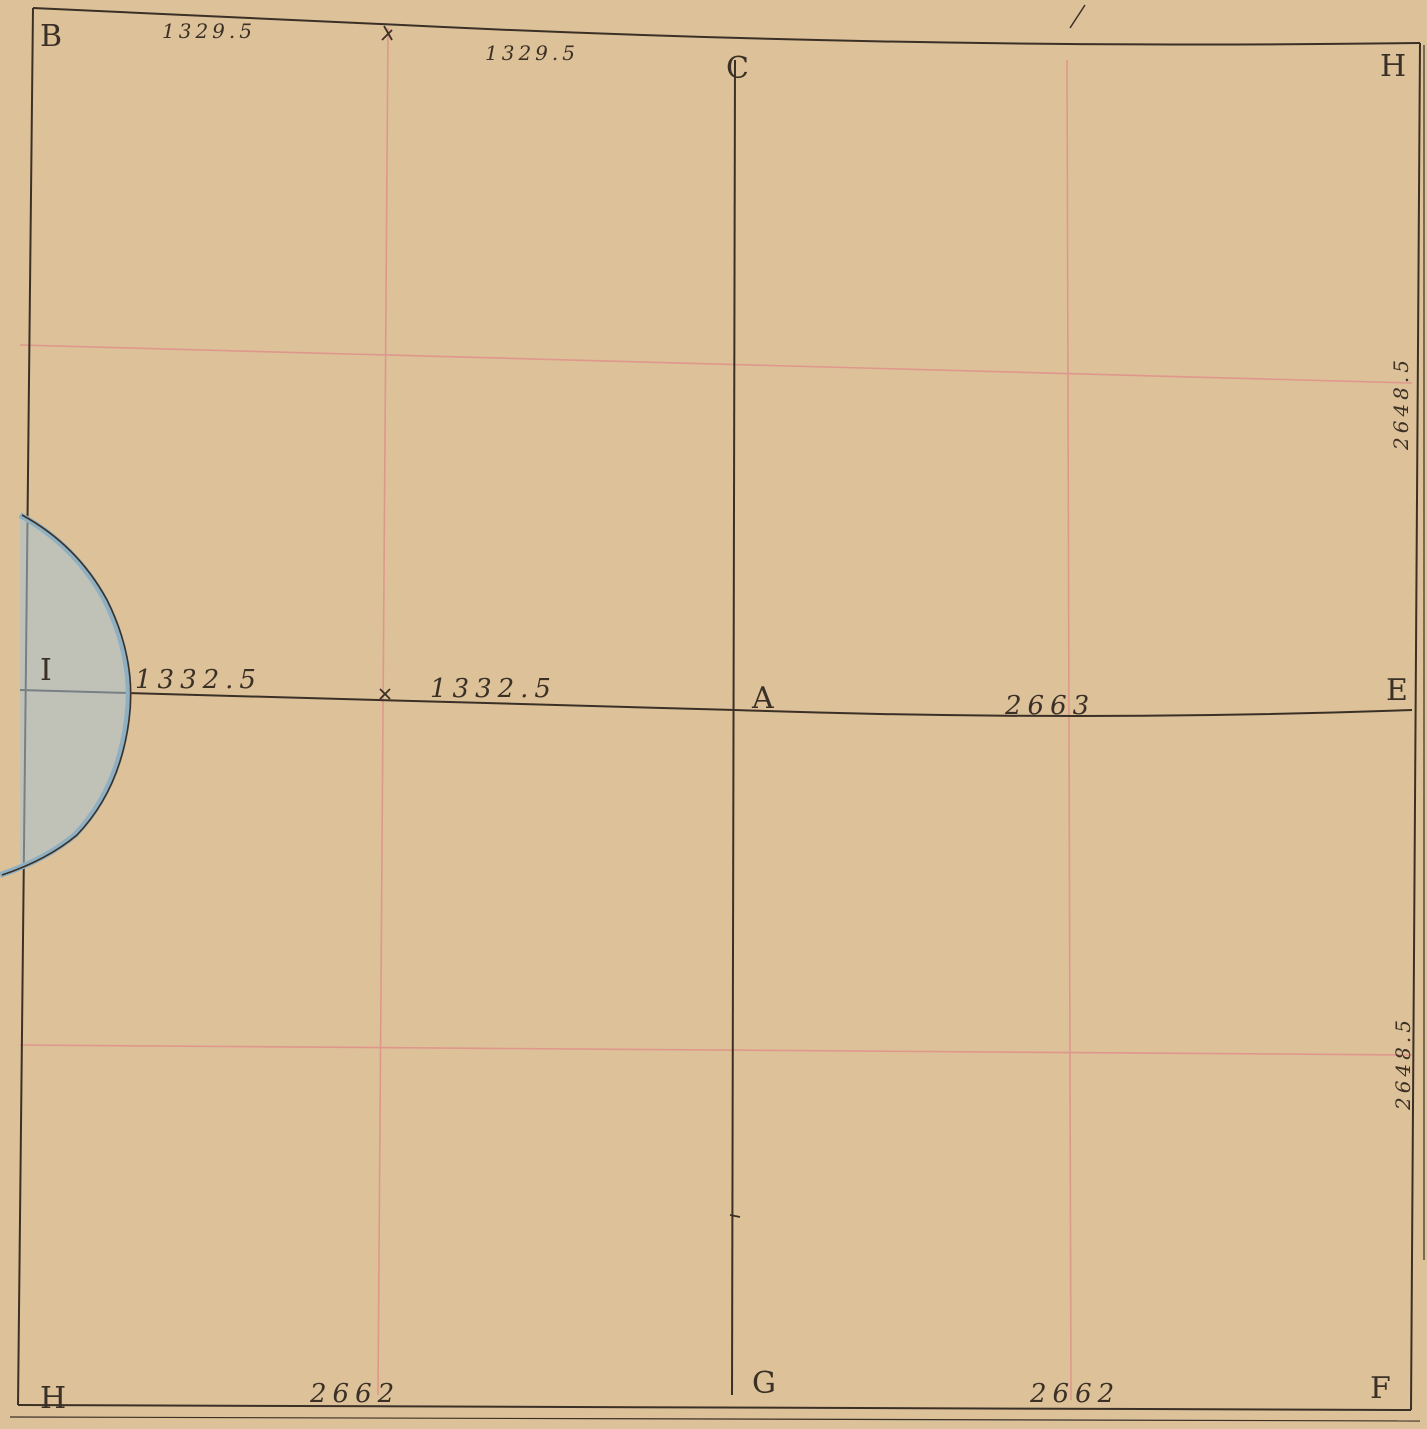 The image size is (1427, 1429). I want to click on label-h-bottom: H, so click(53, 1398).